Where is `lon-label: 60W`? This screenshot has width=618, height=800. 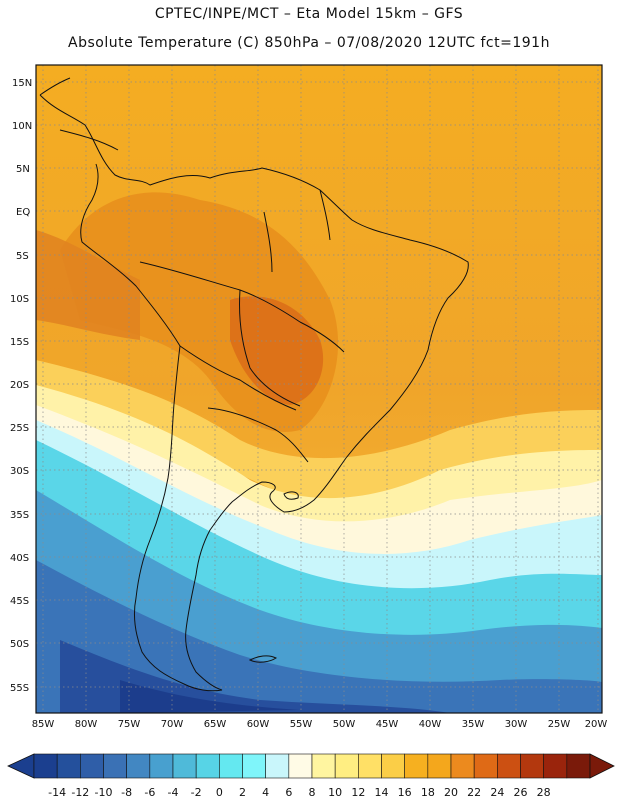
lon-label: 60W is located at coordinates (258, 724).